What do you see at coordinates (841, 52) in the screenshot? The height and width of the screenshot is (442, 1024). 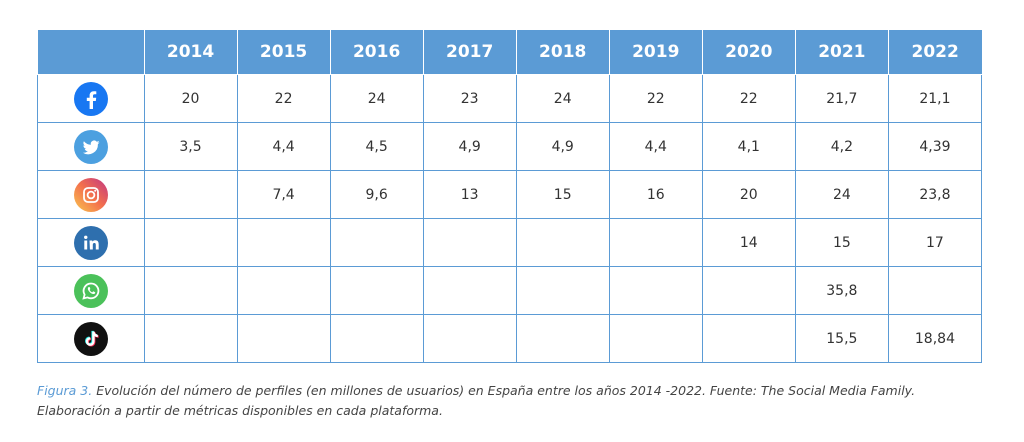 I see `year-header: 2021` at bounding box center [841, 52].